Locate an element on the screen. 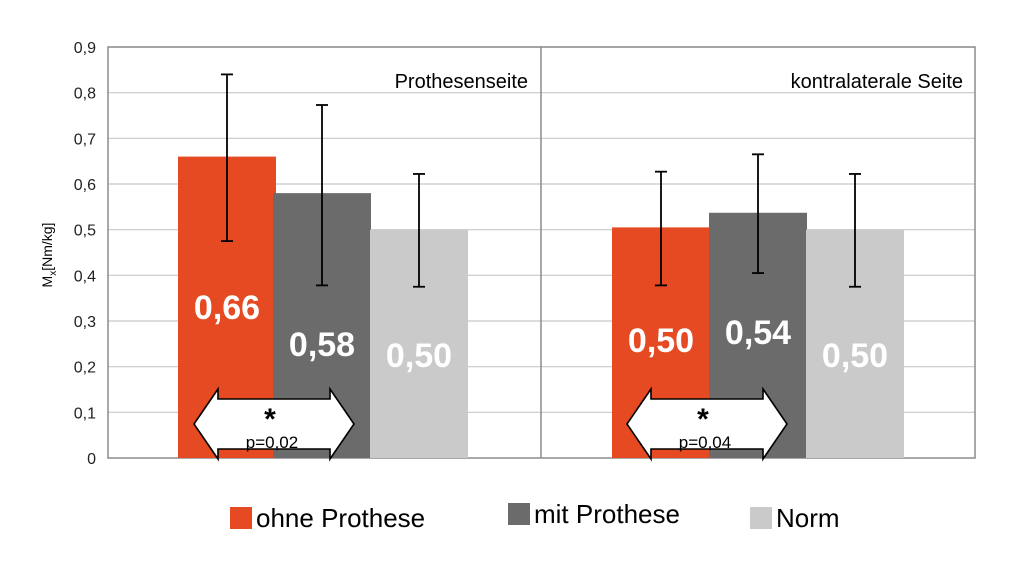  legend-item-mit-prothese: mit Prothese is located at coordinates (594, 514).